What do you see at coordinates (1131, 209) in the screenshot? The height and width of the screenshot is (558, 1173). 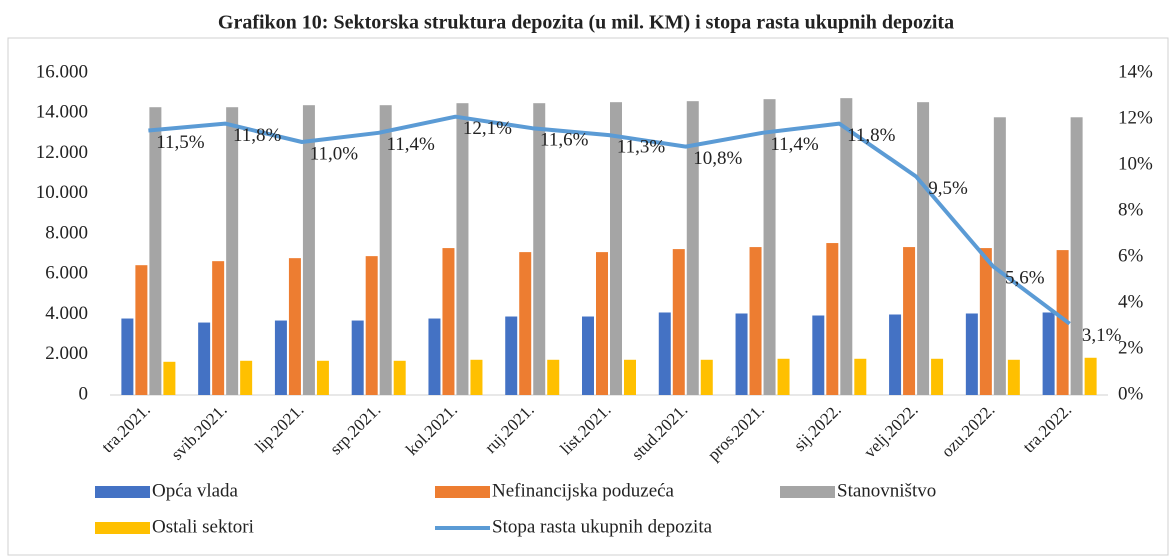 I see `y2-tick-label: 8%` at bounding box center [1131, 209].